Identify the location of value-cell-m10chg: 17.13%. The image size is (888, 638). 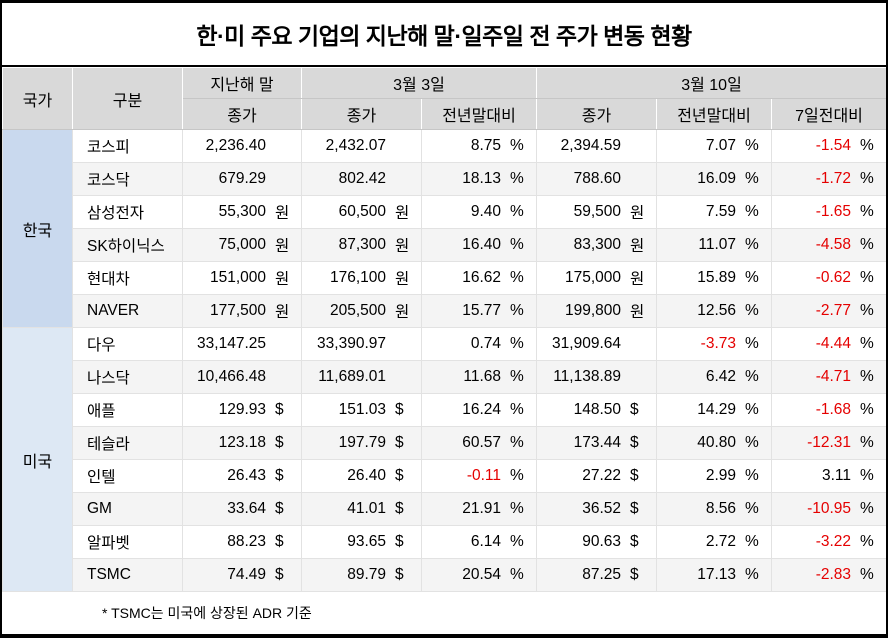
(714, 575).